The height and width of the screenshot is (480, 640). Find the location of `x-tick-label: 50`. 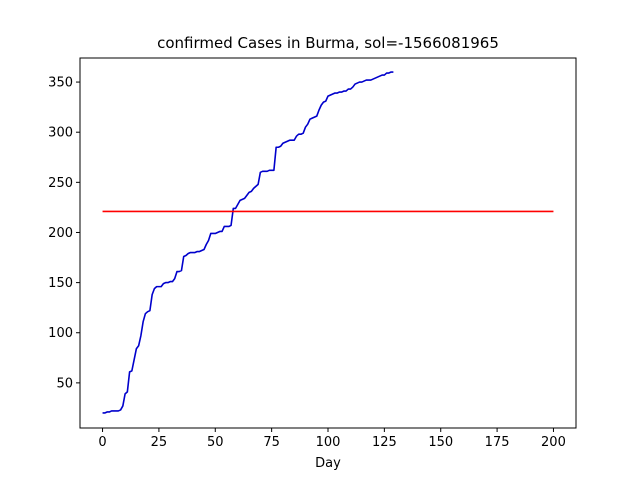

x-tick-label: 50 is located at coordinates (215, 442).